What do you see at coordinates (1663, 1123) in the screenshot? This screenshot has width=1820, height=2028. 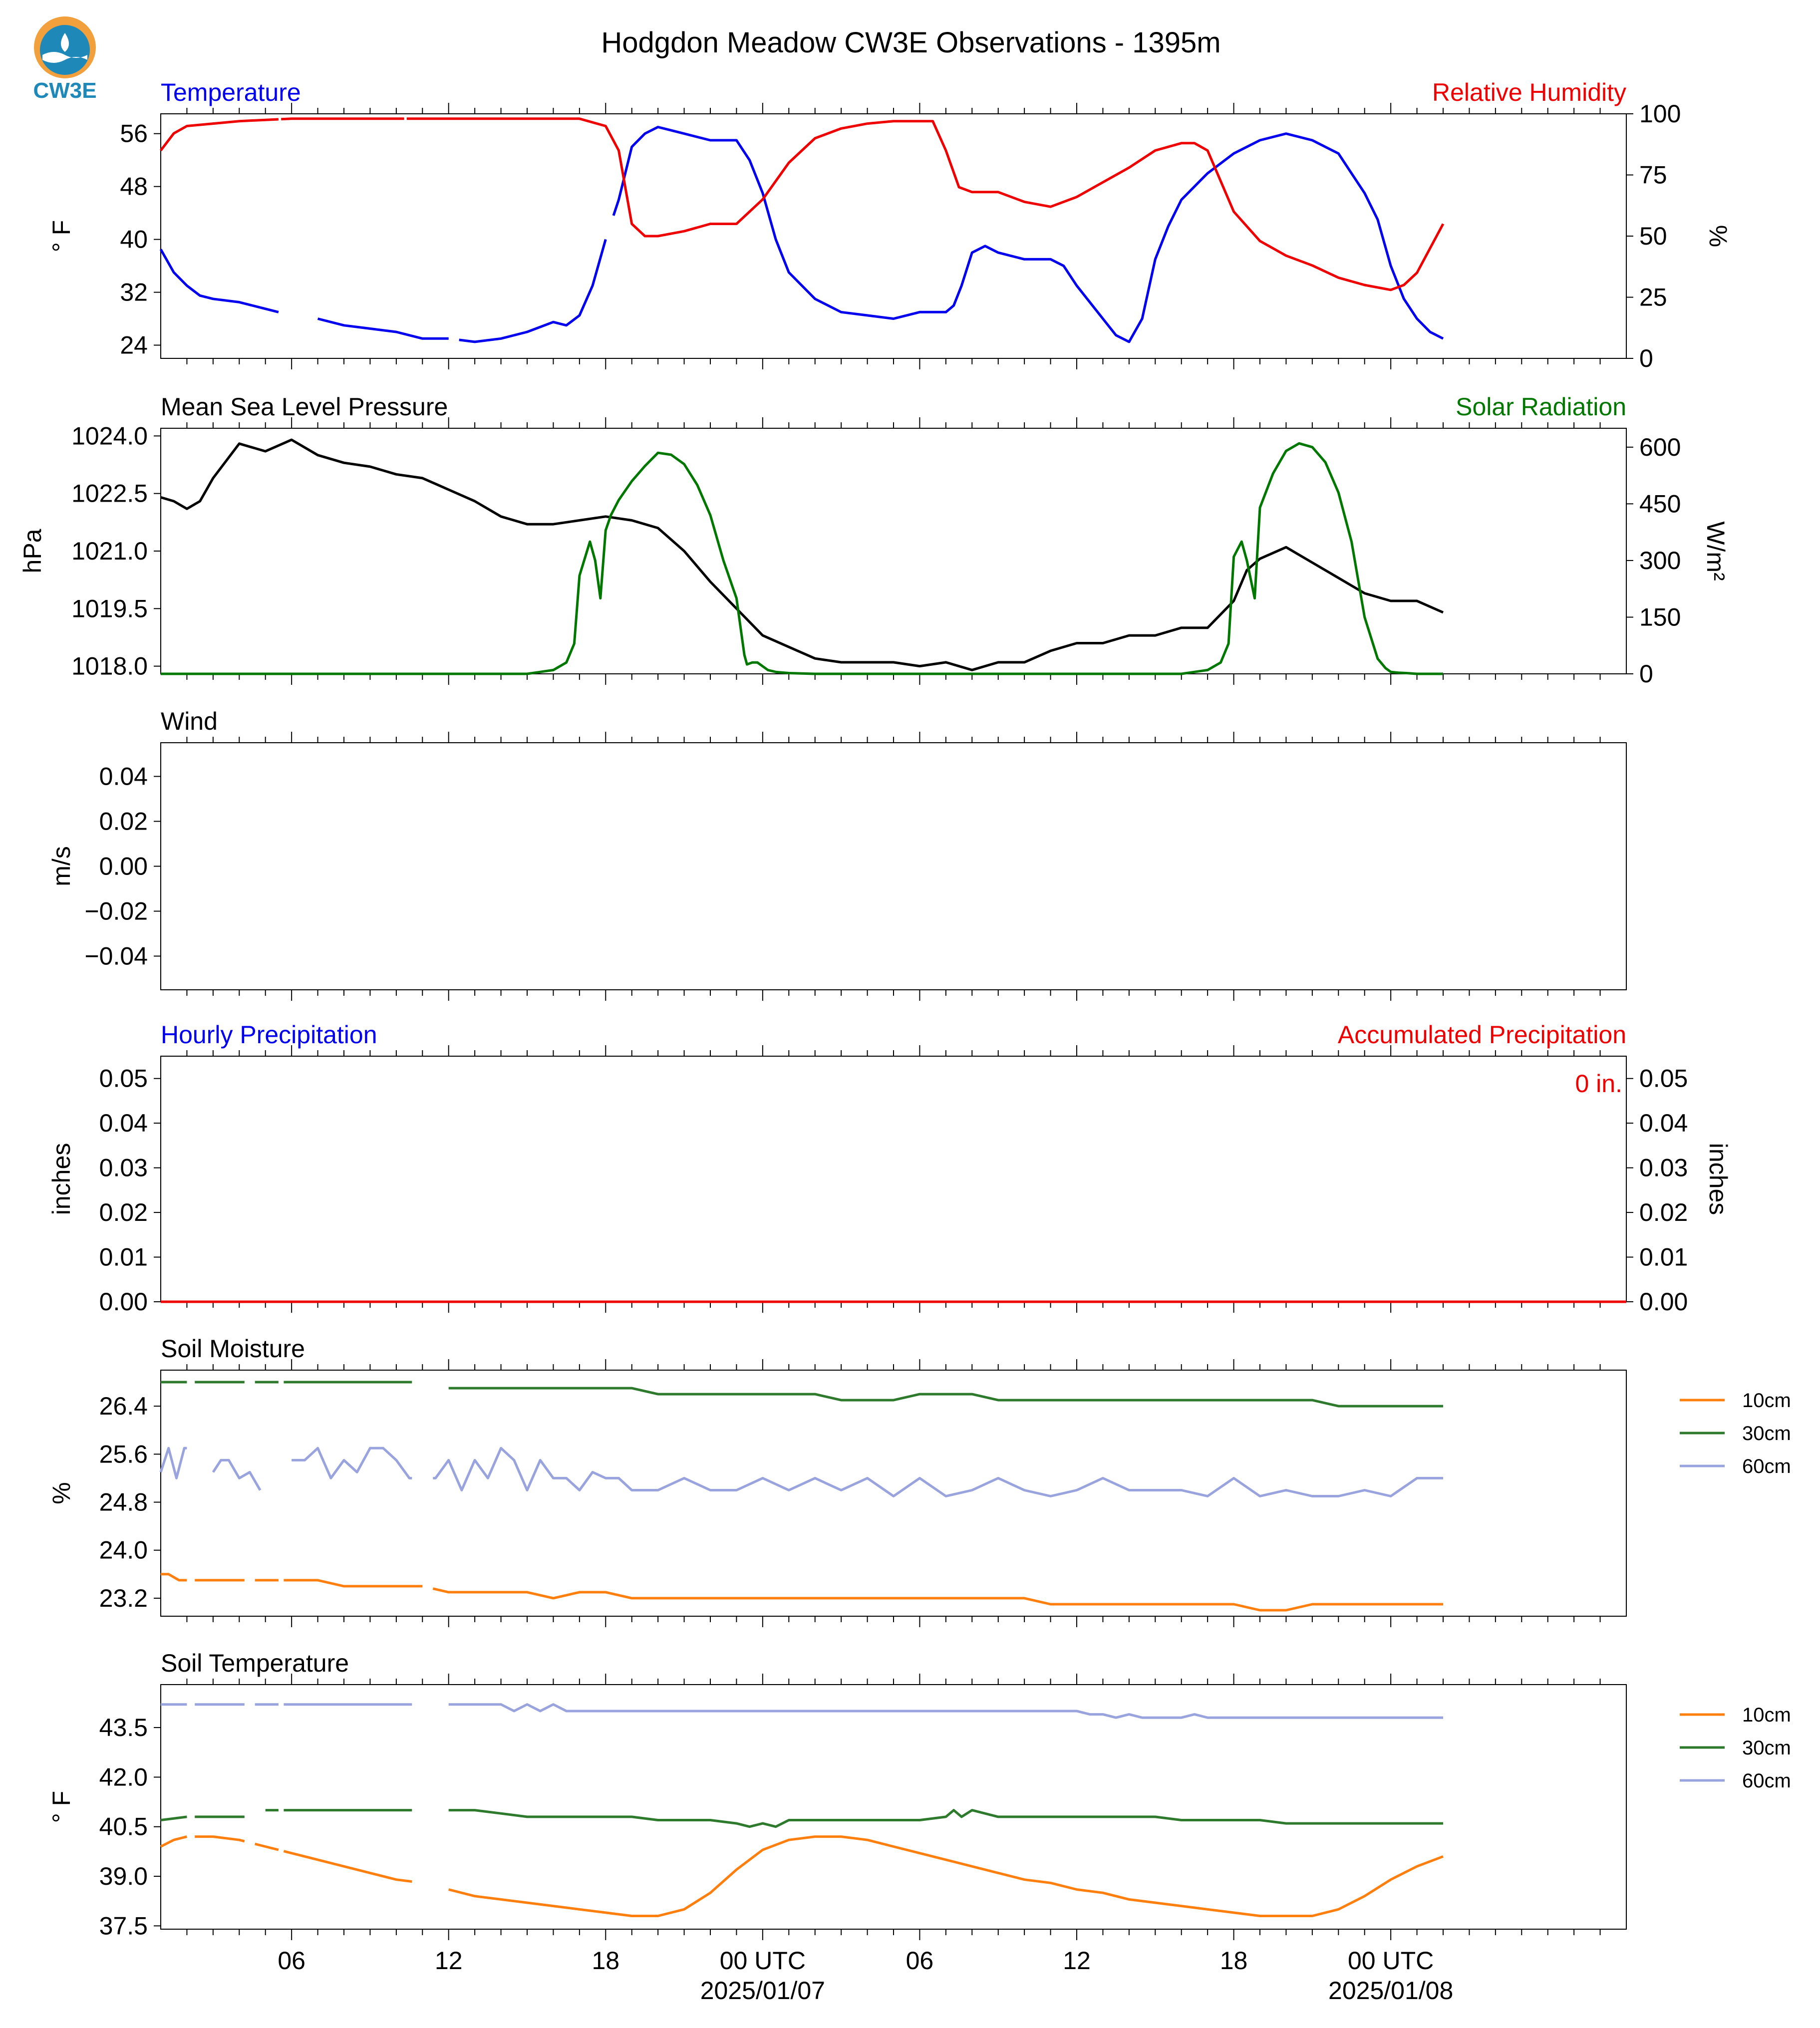 I see `y-tick-label-right: 0.04` at bounding box center [1663, 1123].